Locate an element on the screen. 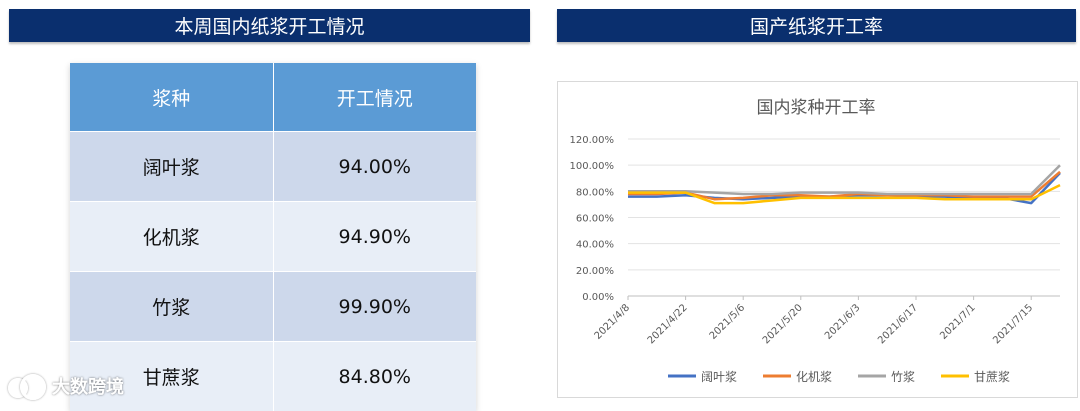  operating-rate-cell: 99.90% is located at coordinates (374, 307).